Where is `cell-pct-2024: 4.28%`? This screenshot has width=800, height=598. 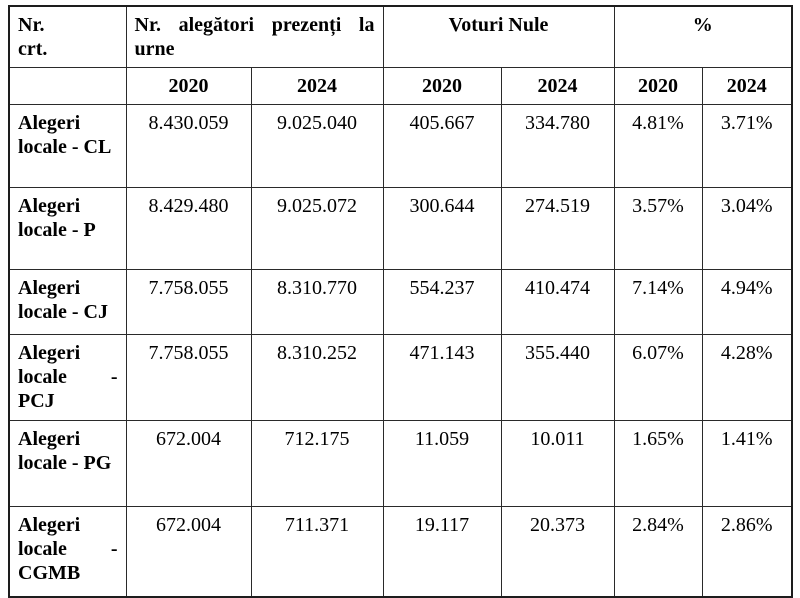 cell-pct-2024: 4.28% is located at coordinates (747, 377).